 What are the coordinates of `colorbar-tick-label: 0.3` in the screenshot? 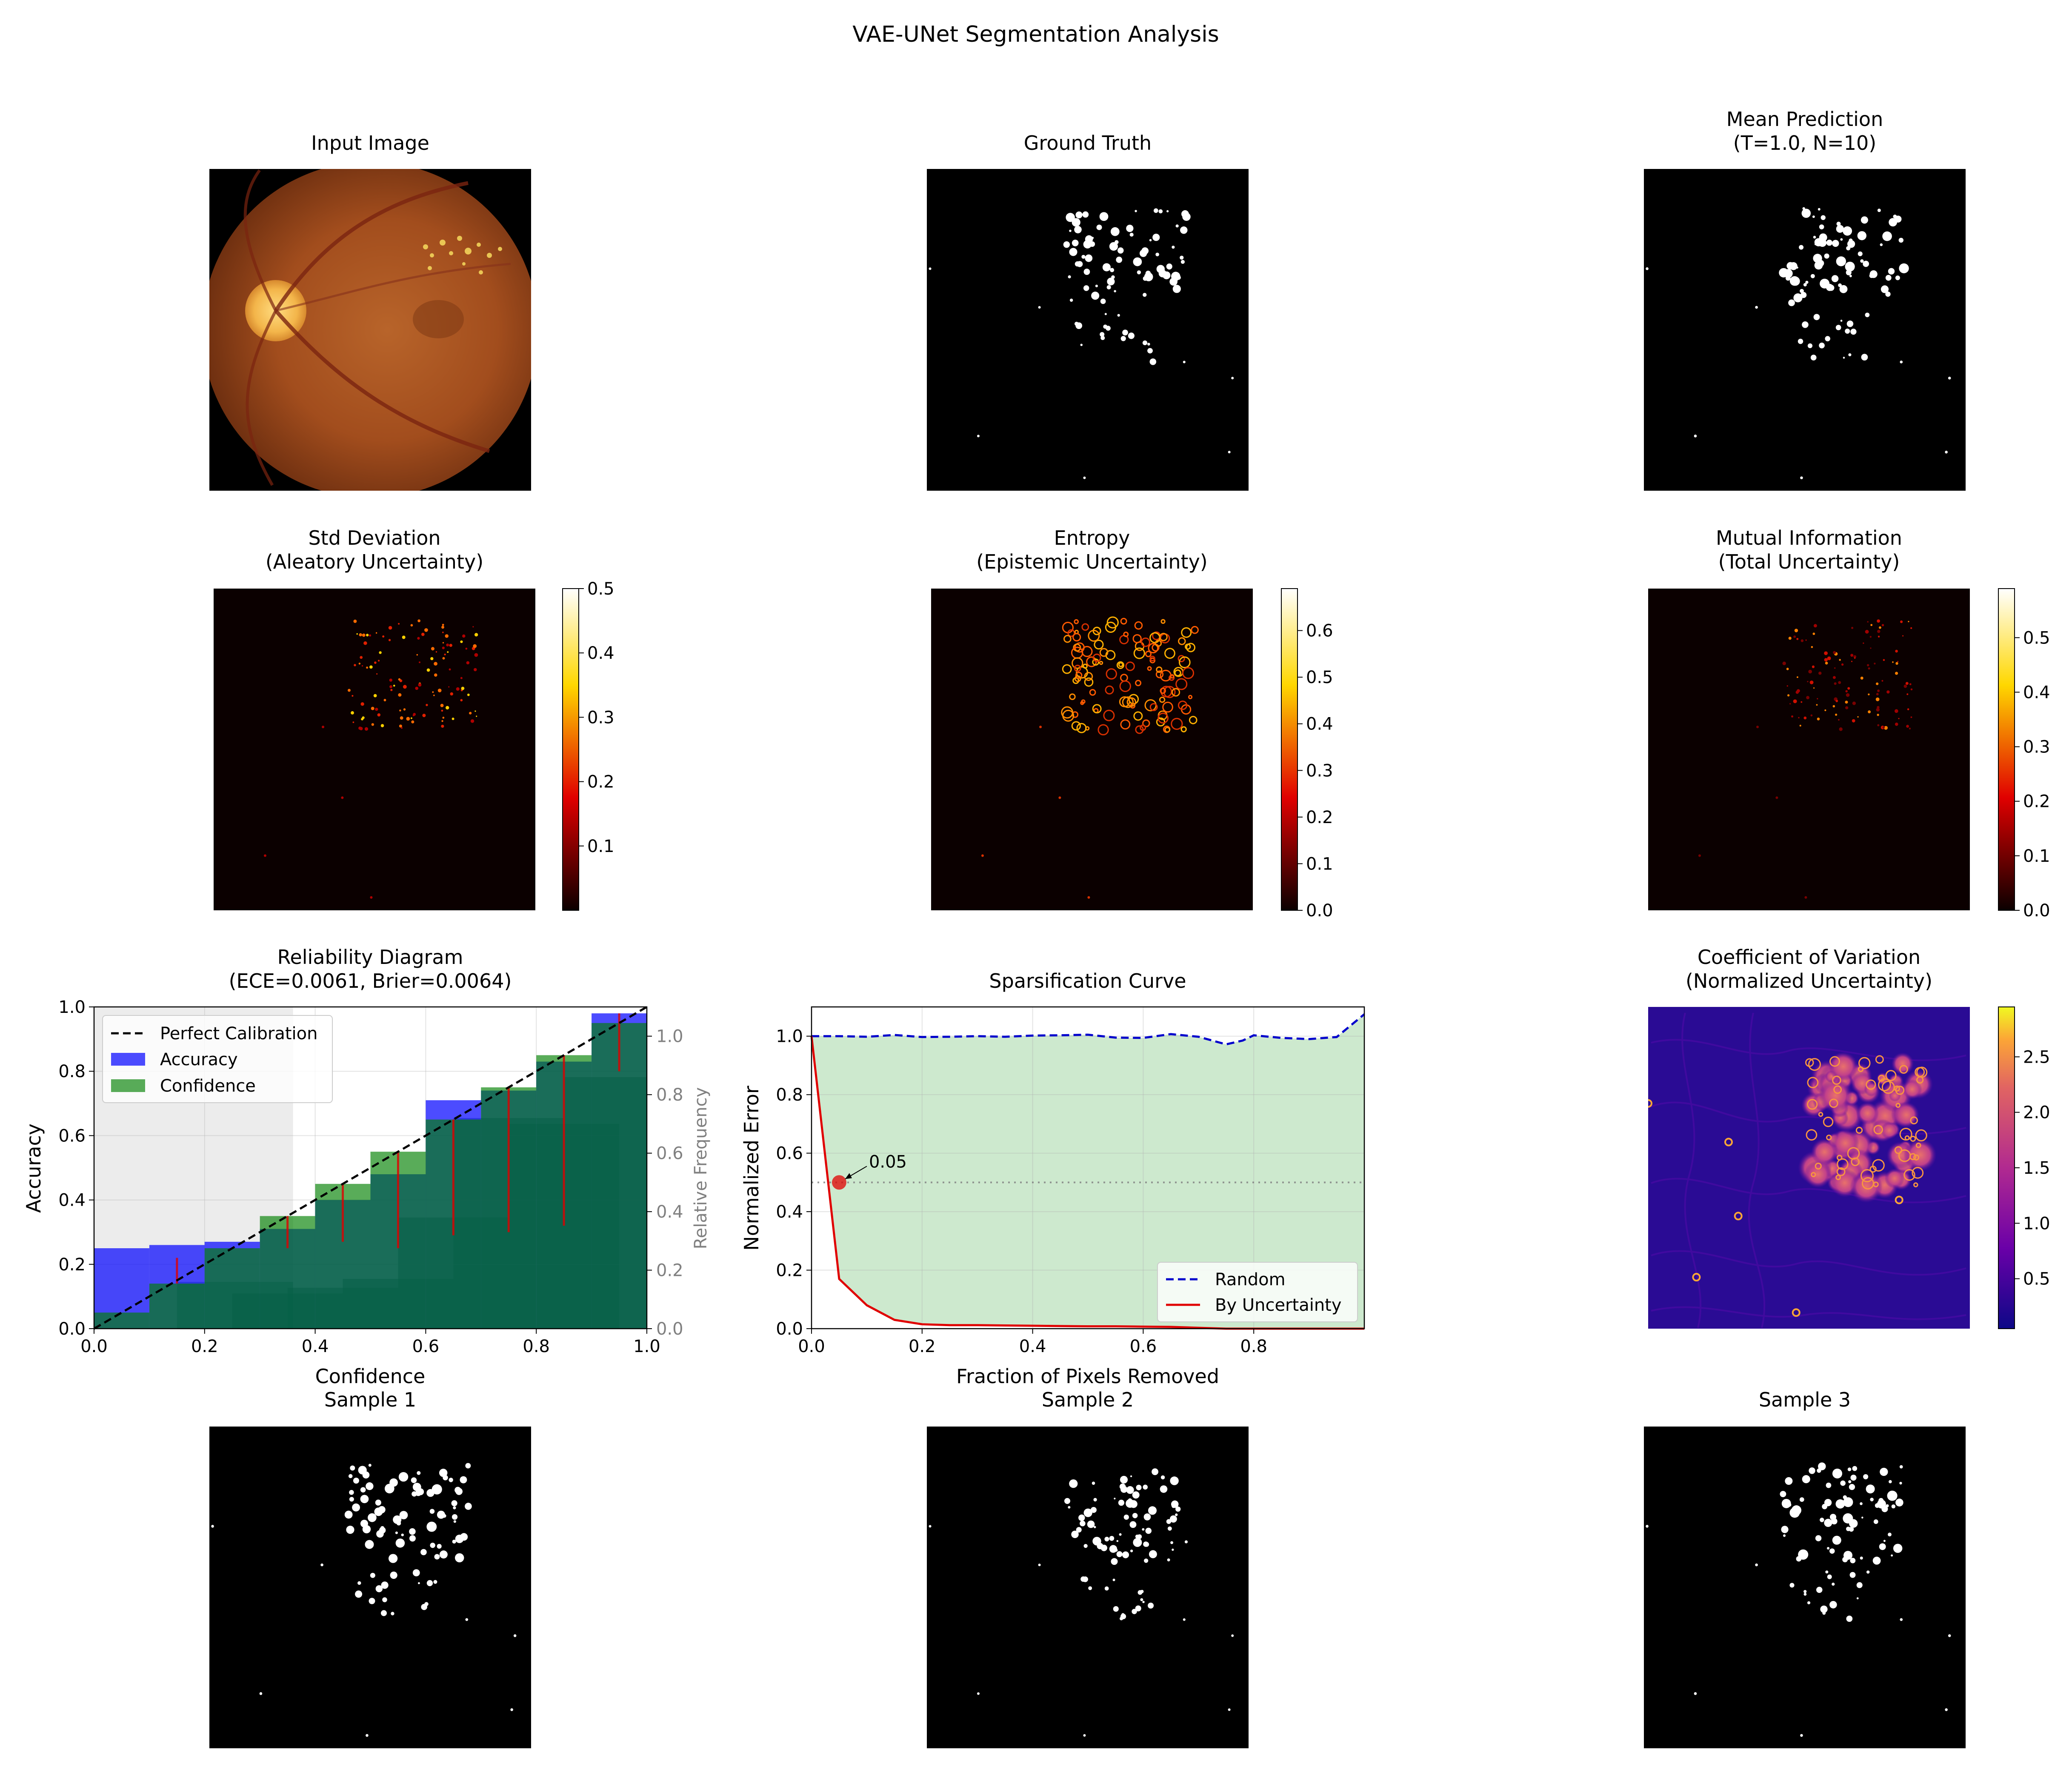 It's located at (2037, 747).